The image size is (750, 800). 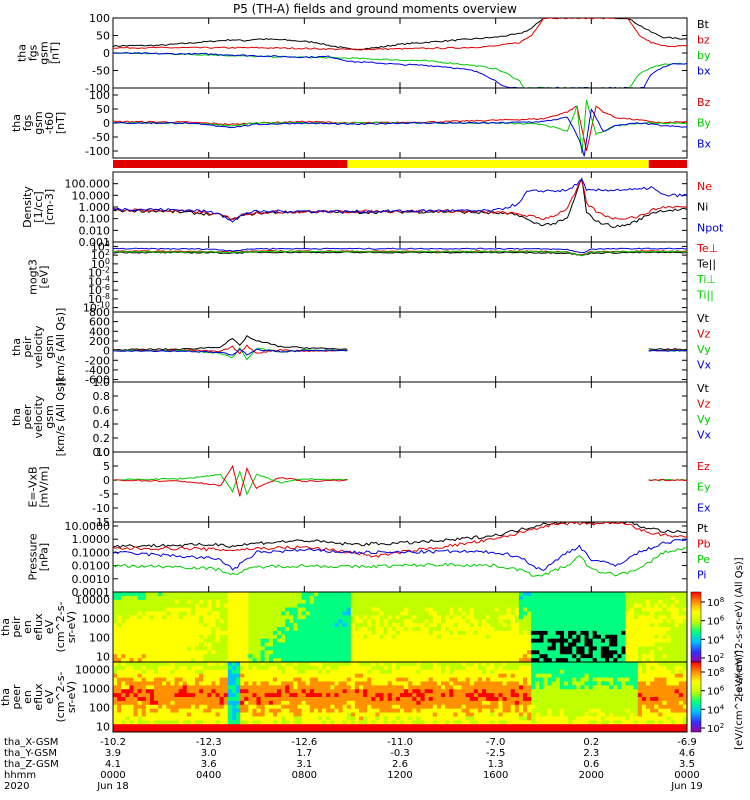 I want to click on series-line-Tperp, so click(x=400, y=253).